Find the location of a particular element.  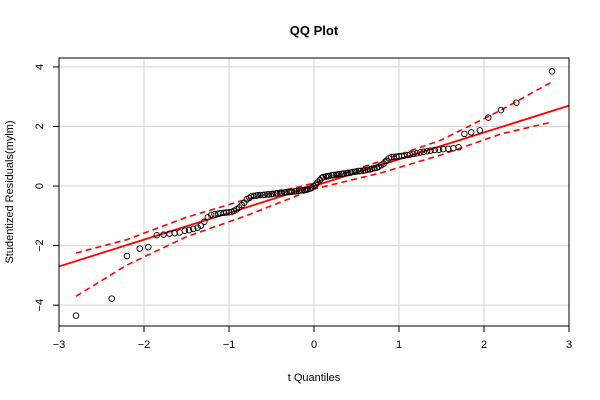

y-tick-label: 4 is located at coordinates (40, 67).